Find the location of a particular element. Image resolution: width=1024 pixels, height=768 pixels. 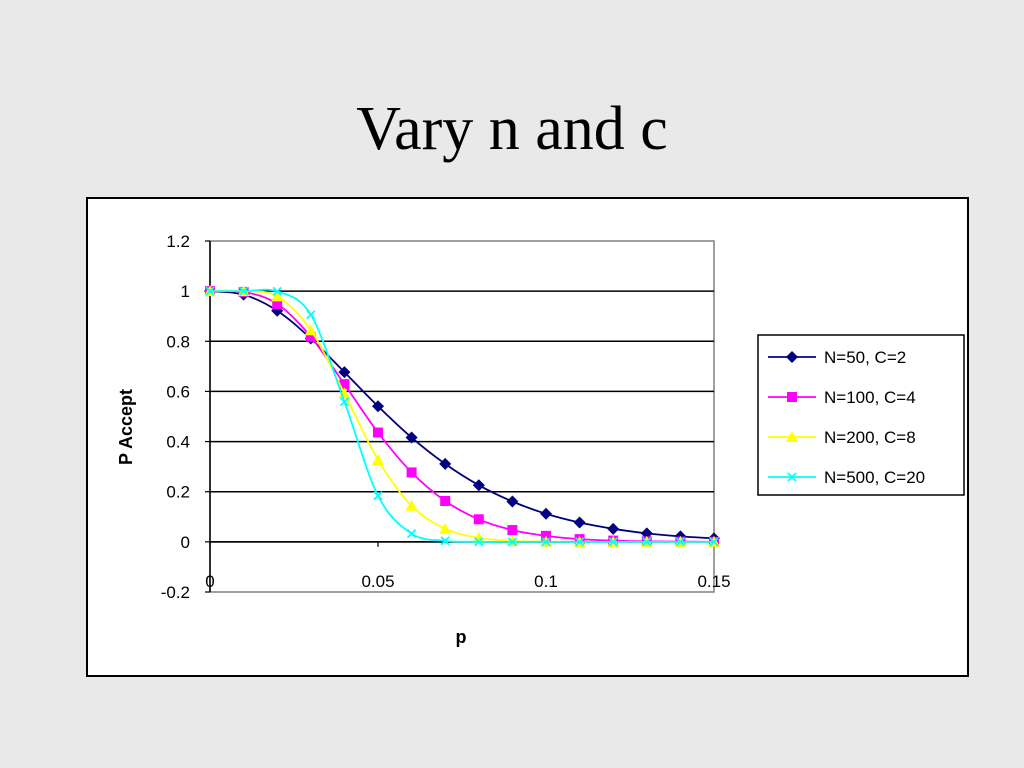

x-tick-label: 0 is located at coordinates (209, 581).